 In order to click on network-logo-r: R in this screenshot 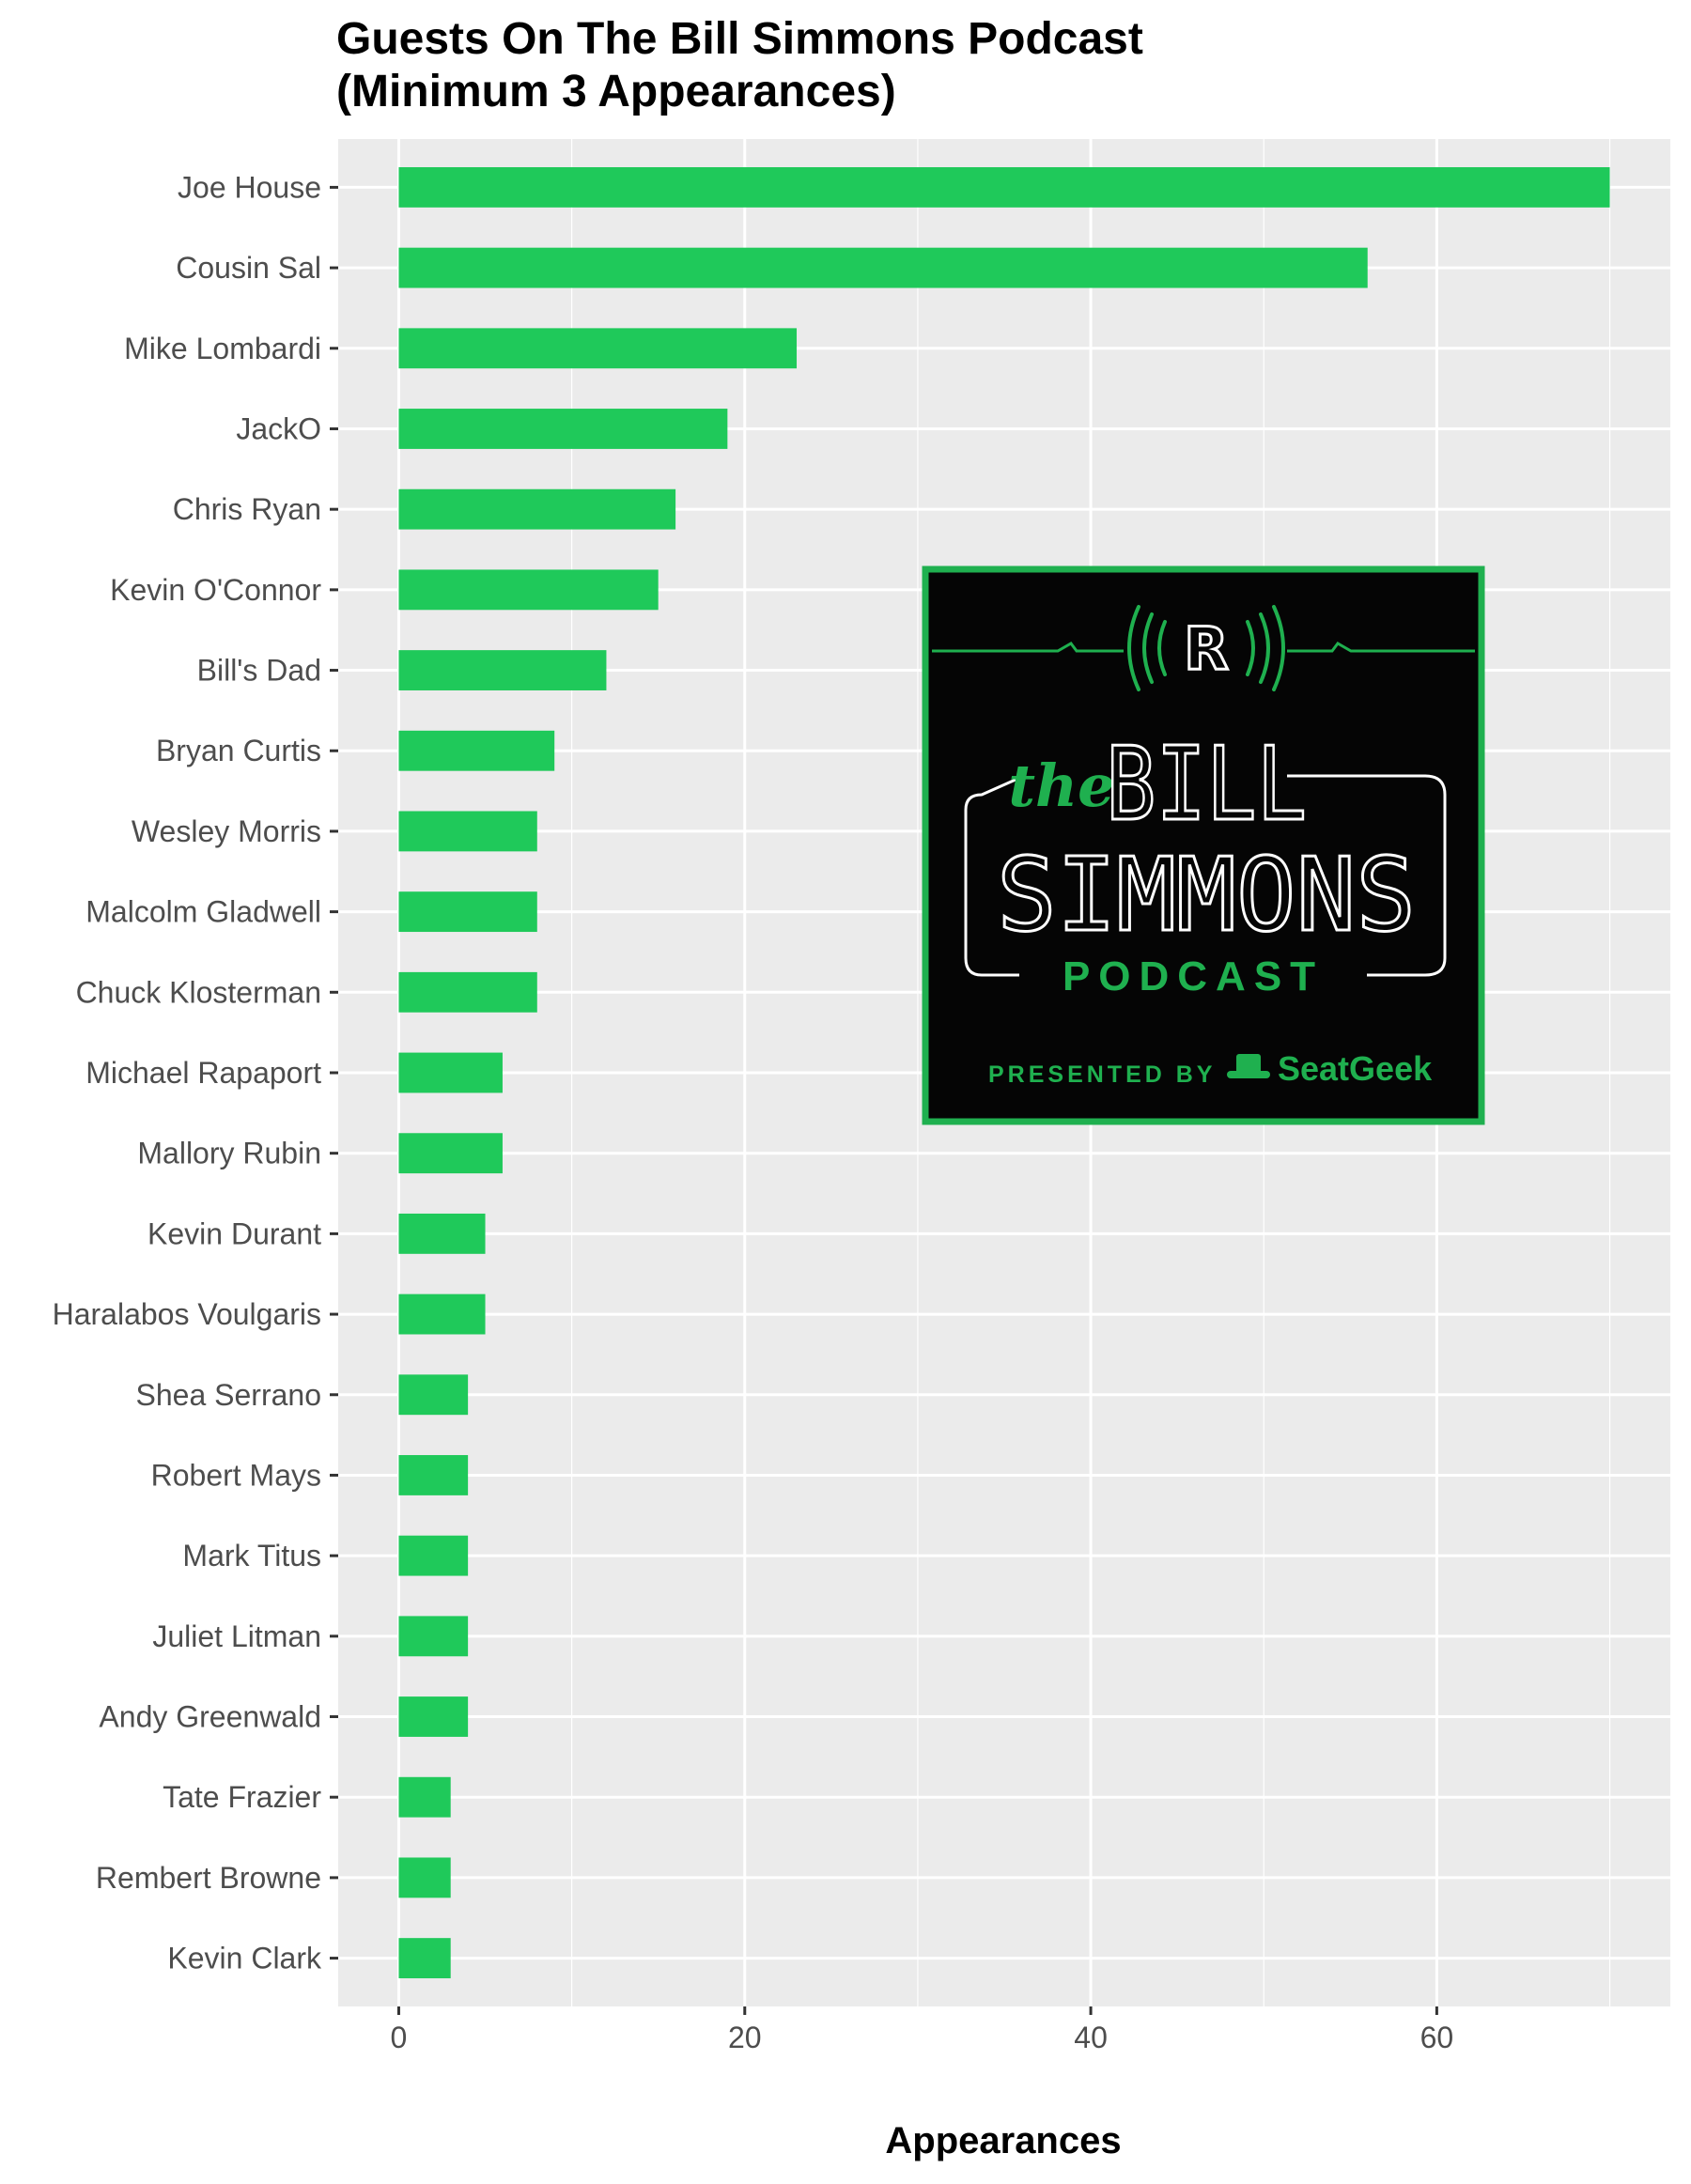, I will do `click(1206, 648)`.